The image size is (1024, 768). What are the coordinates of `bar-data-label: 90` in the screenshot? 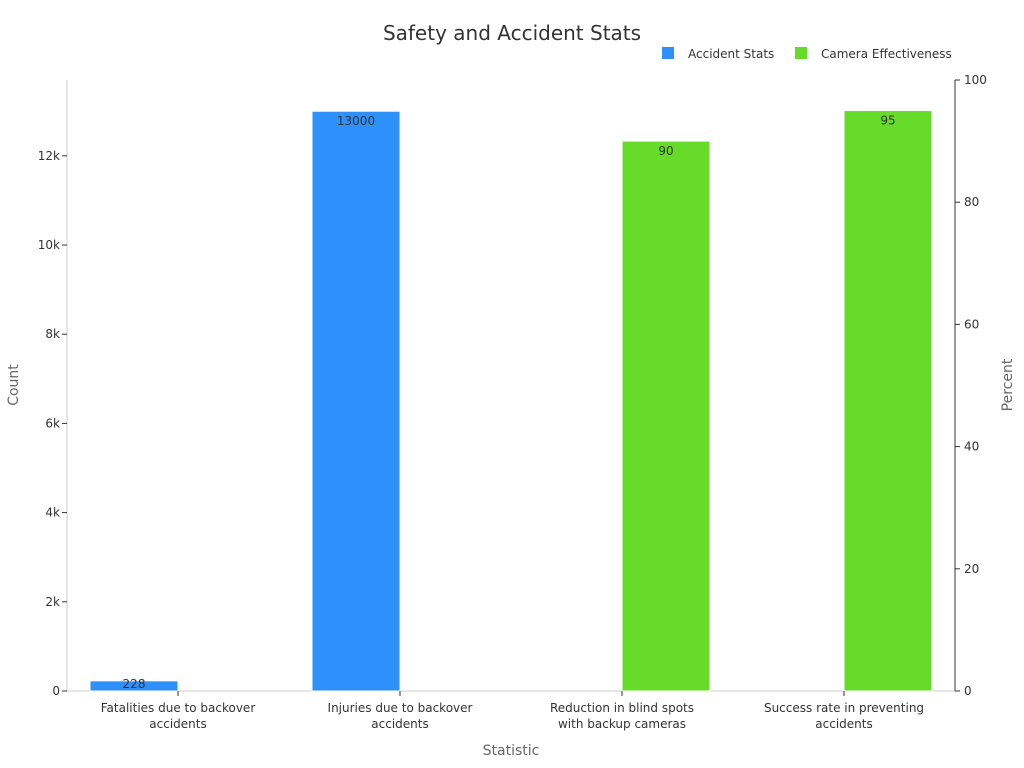 It's located at (665, 151).